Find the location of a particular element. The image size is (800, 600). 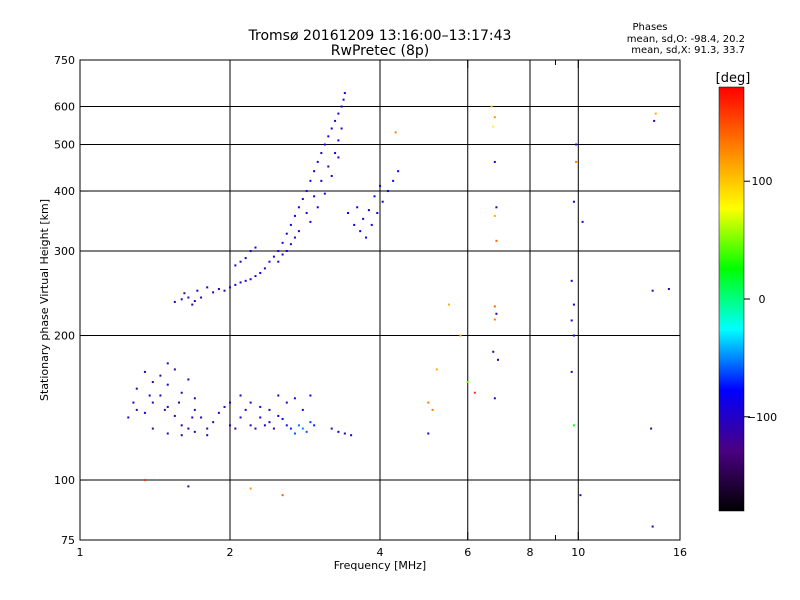

y-tick-label: 300 is located at coordinates (64, 251).